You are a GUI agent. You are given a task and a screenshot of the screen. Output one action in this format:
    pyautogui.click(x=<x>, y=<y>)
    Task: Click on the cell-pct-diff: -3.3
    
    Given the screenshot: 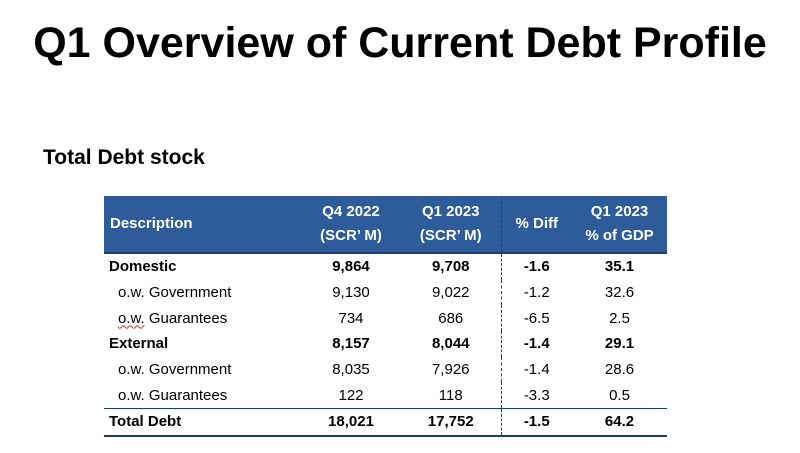 What is the action you would take?
    pyautogui.click(x=536, y=395)
    